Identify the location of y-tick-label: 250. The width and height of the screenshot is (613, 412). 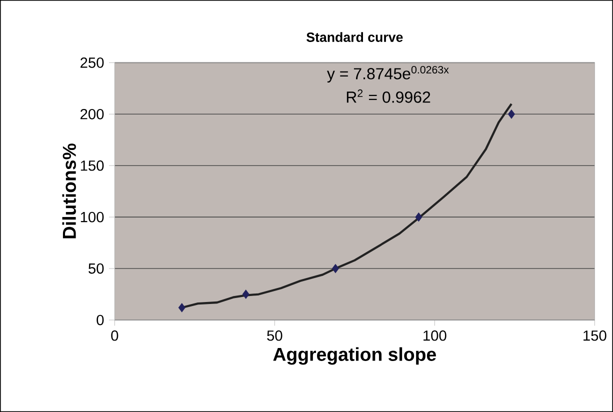
(92, 62).